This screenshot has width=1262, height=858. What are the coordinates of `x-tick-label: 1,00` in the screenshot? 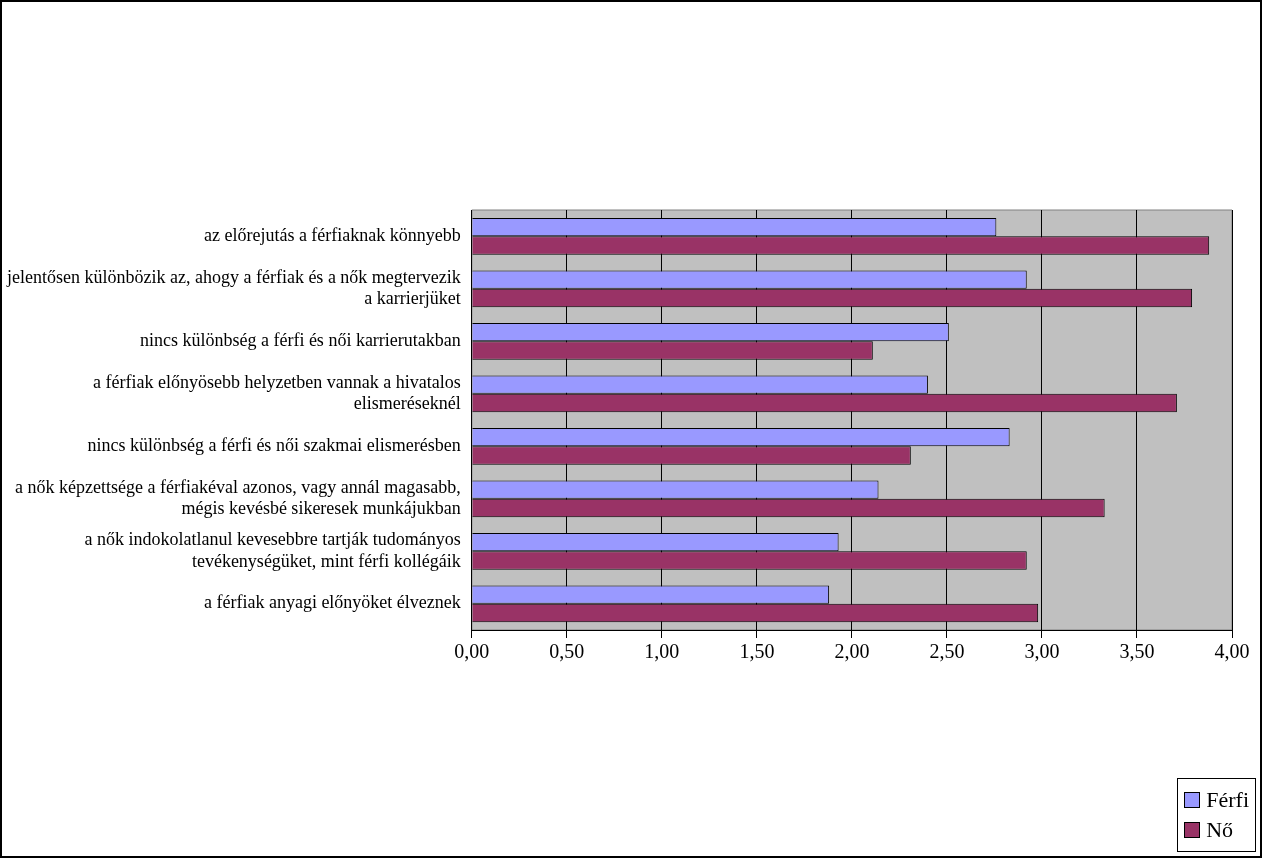 It's located at (662, 651).